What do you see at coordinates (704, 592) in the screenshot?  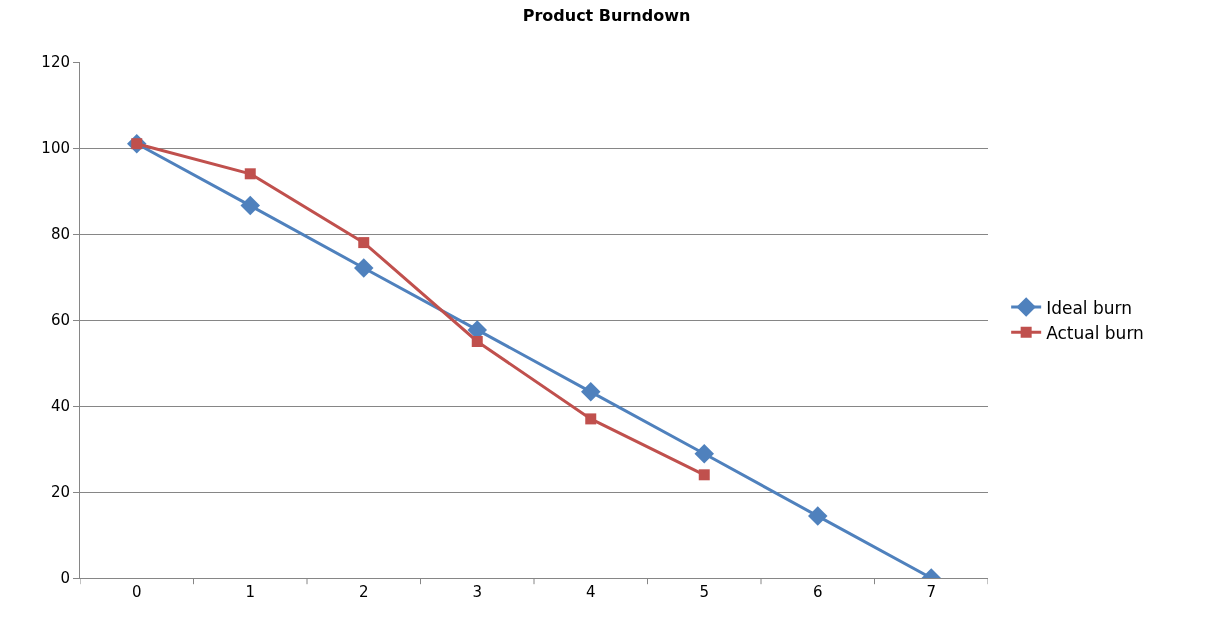 I see `x-tick-label: 5` at bounding box center [704, 592].